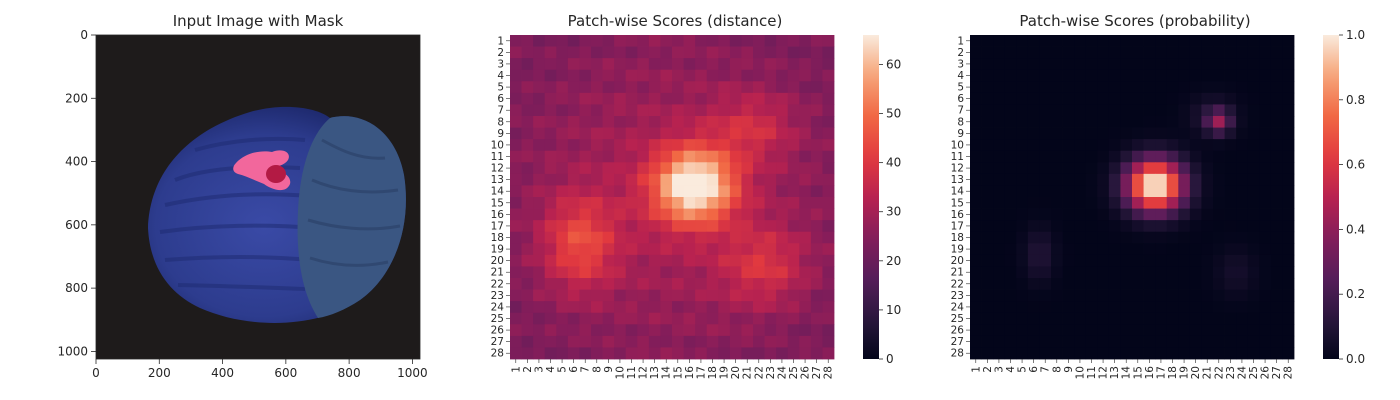 The width and height of the screenshot is (1400, 400). Describe the element at coordinates (701, 372) in the screenshot. I see `x-tick-label: 17` at that location.